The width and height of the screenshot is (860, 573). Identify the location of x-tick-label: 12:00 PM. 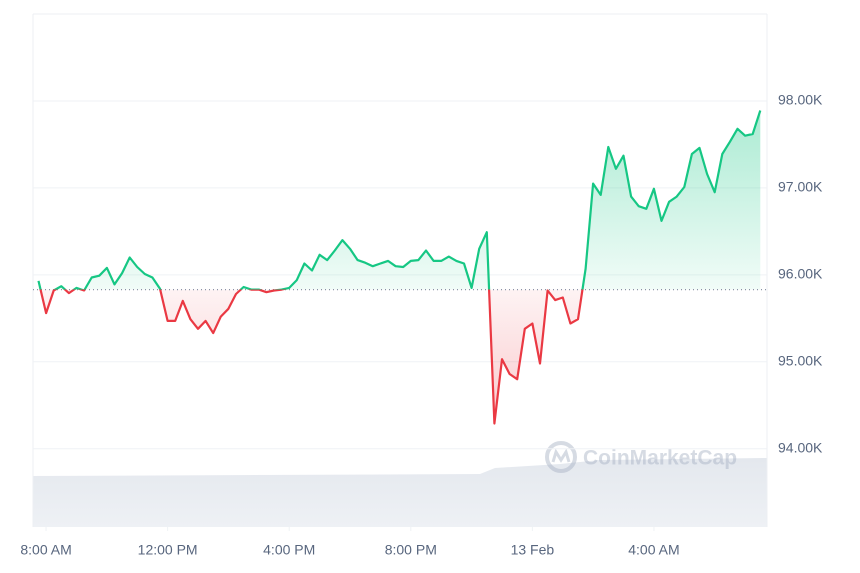
(168, 550).